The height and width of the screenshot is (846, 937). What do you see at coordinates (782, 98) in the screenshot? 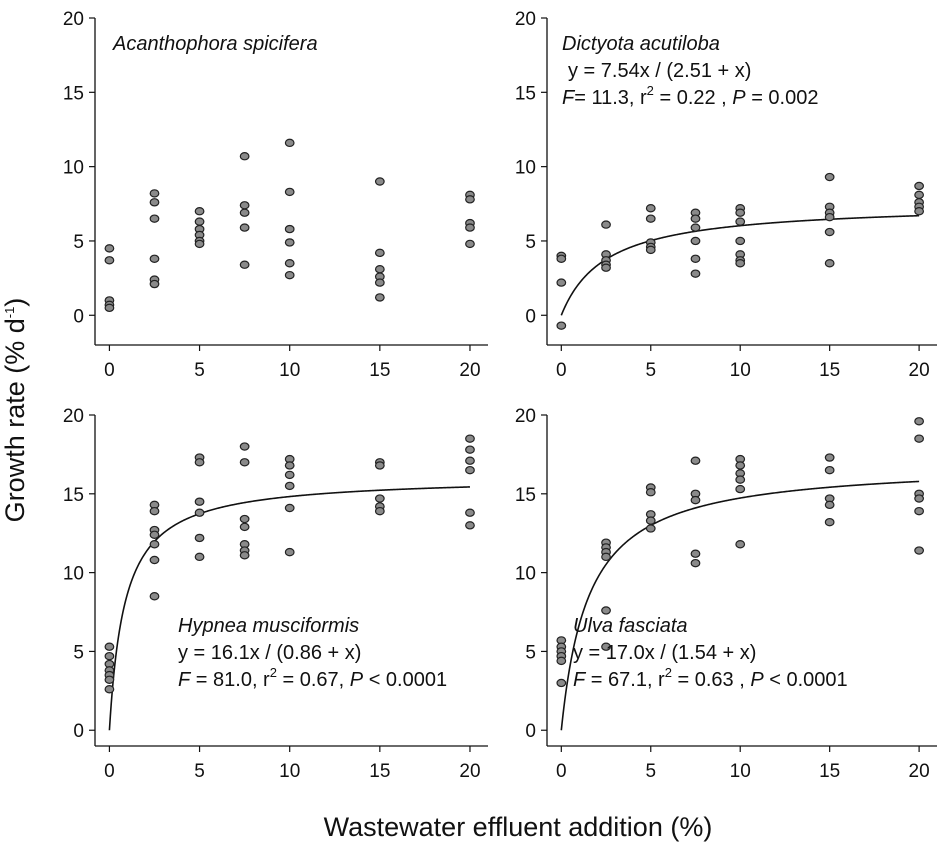
I see `stats-P: = 0.002` at bounding box center [782, 98].